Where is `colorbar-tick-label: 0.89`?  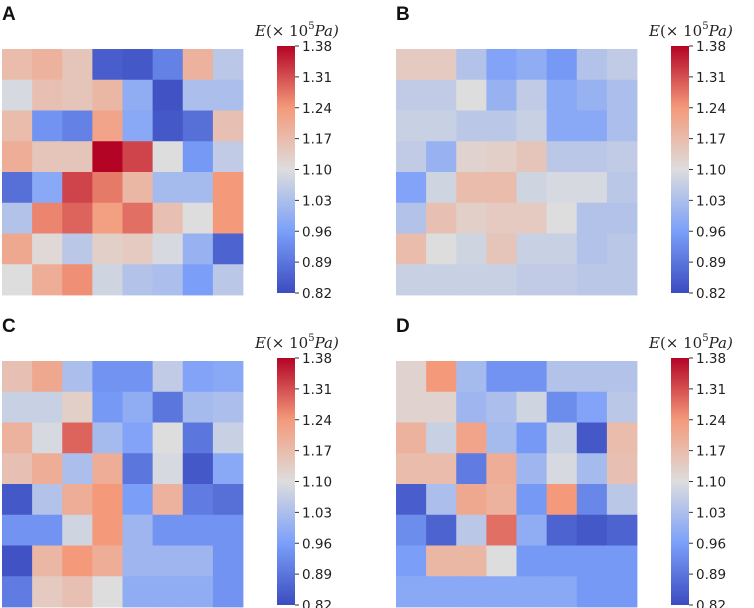 colorbar-tick-label: 0.89 is located at coordinates (711, 575).